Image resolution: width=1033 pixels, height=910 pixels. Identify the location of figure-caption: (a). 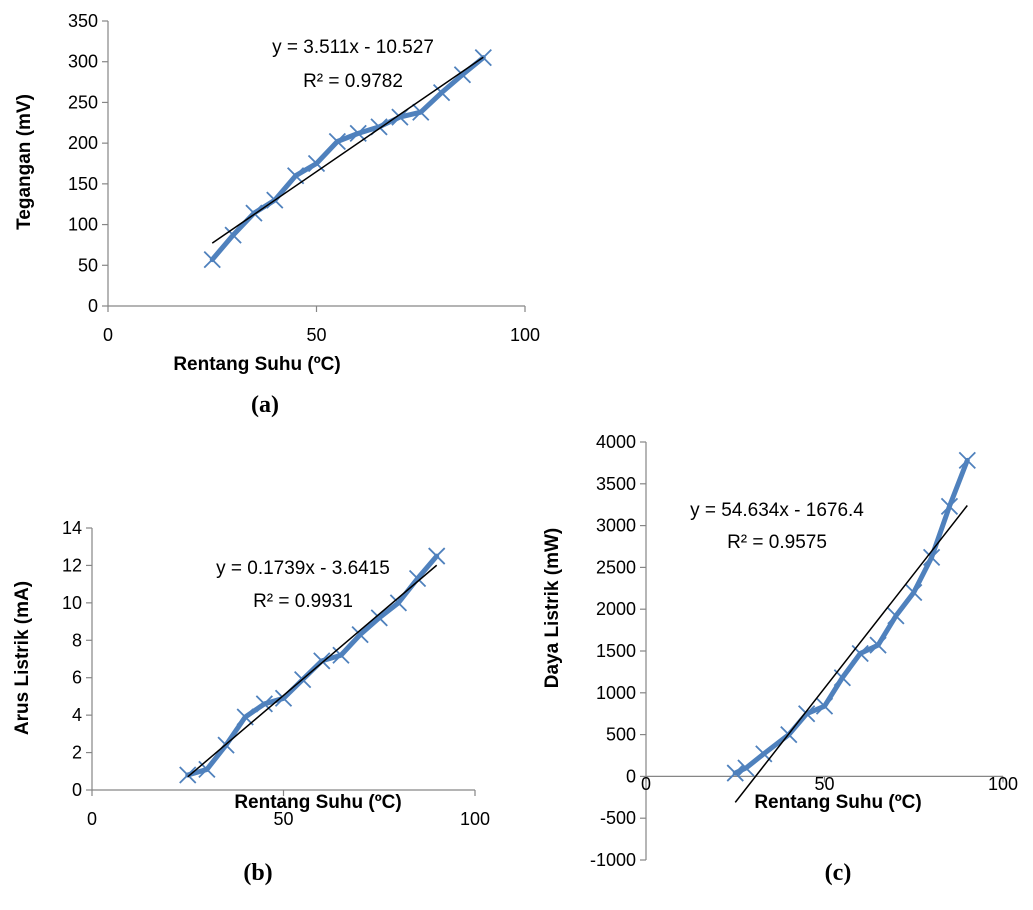
(265, 405).